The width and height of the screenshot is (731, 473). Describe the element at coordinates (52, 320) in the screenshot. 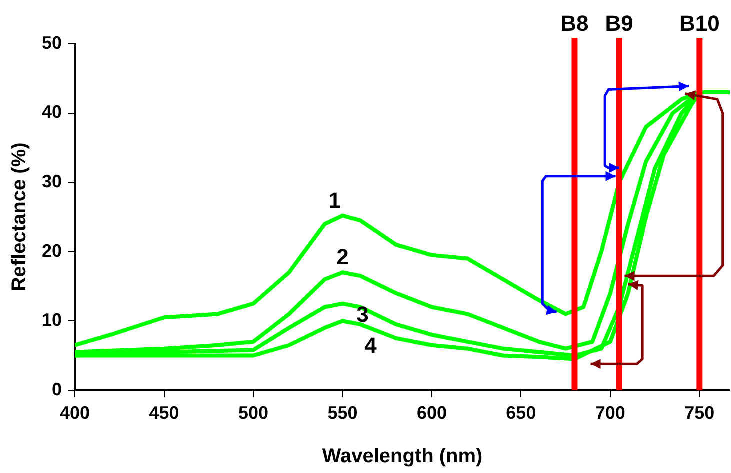

I see `y-tick-label: 10` at that location.